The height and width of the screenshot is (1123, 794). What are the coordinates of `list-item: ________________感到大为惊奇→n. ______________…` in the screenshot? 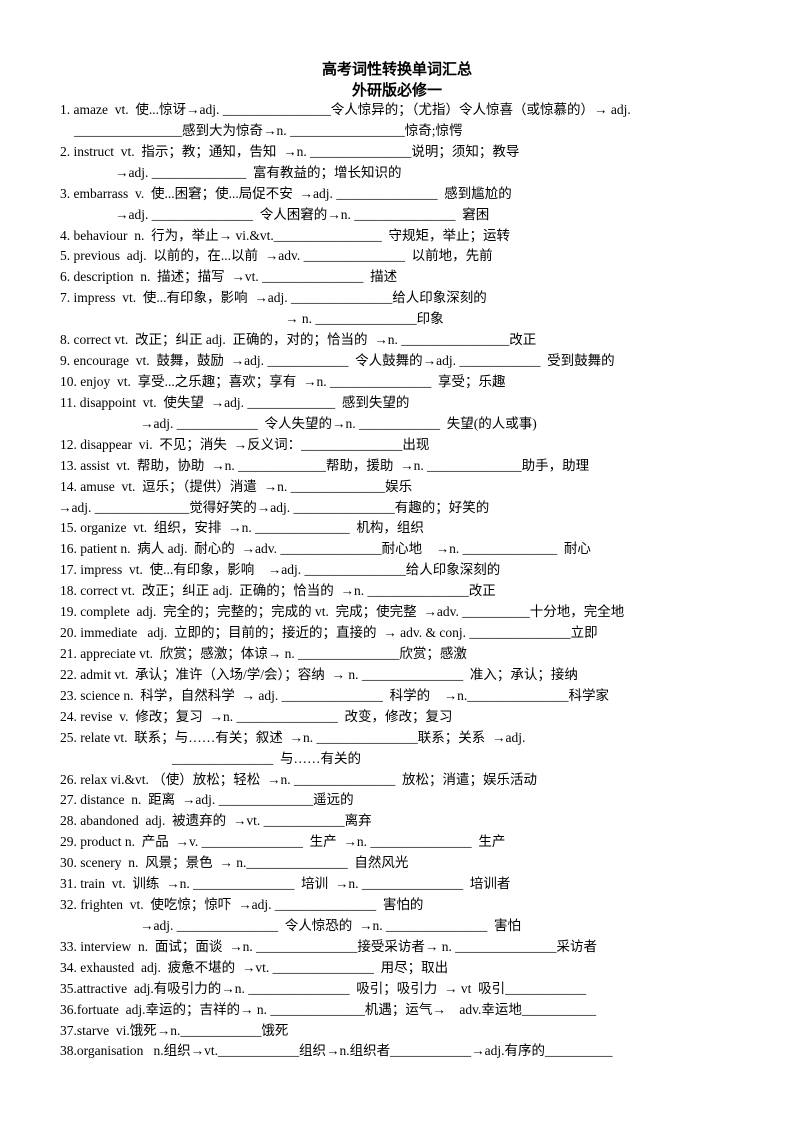 It's located at (268, 130).